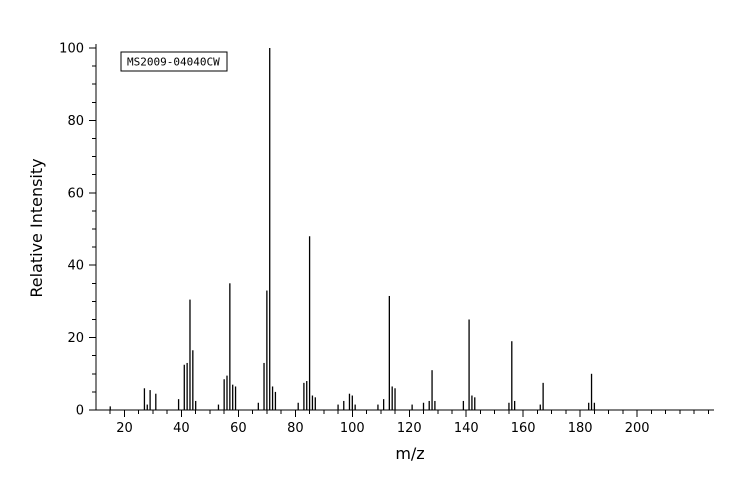  Describe the element at coordinates (71, 49) in the screenshot. I see `y-tick-label: 100` at that location.